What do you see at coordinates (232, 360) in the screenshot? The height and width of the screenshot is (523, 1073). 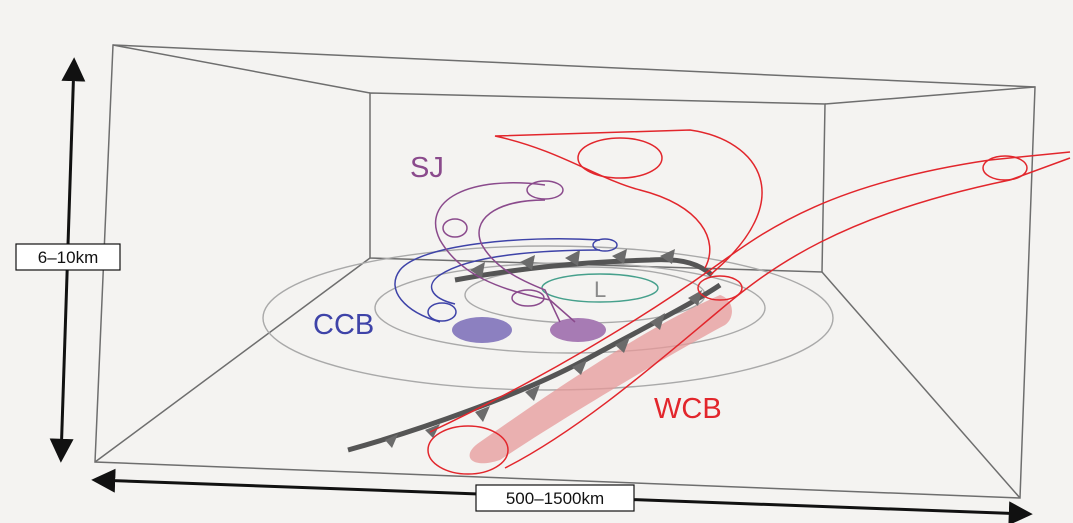 I see `box-edge-bottom-left` at bounding box center [232, 360].